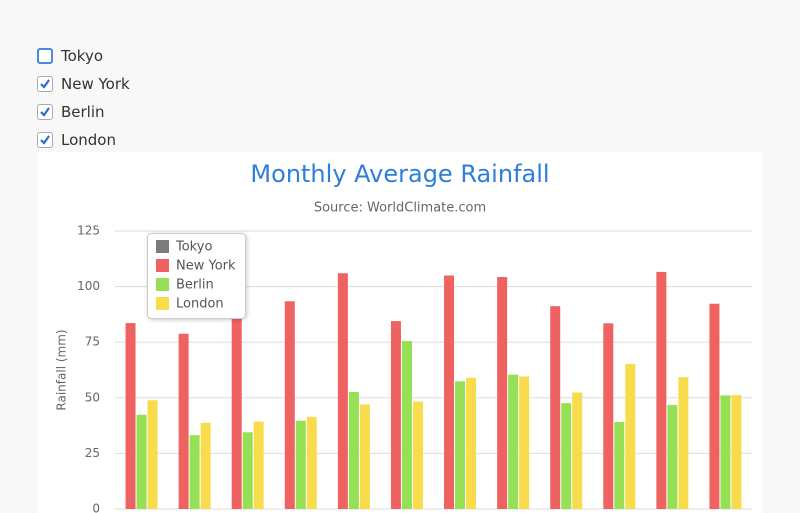 The height and width of the screenshot is (513, 800). Describe the element at coordinates (62, 369) in the screenshot. I see `y-axis-title: Rainfall (mm)` at that location.